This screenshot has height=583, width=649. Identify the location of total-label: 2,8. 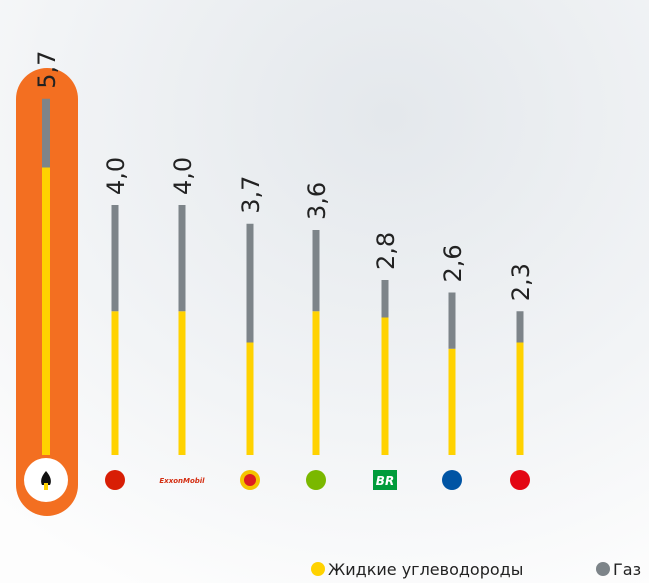
(386, 251).